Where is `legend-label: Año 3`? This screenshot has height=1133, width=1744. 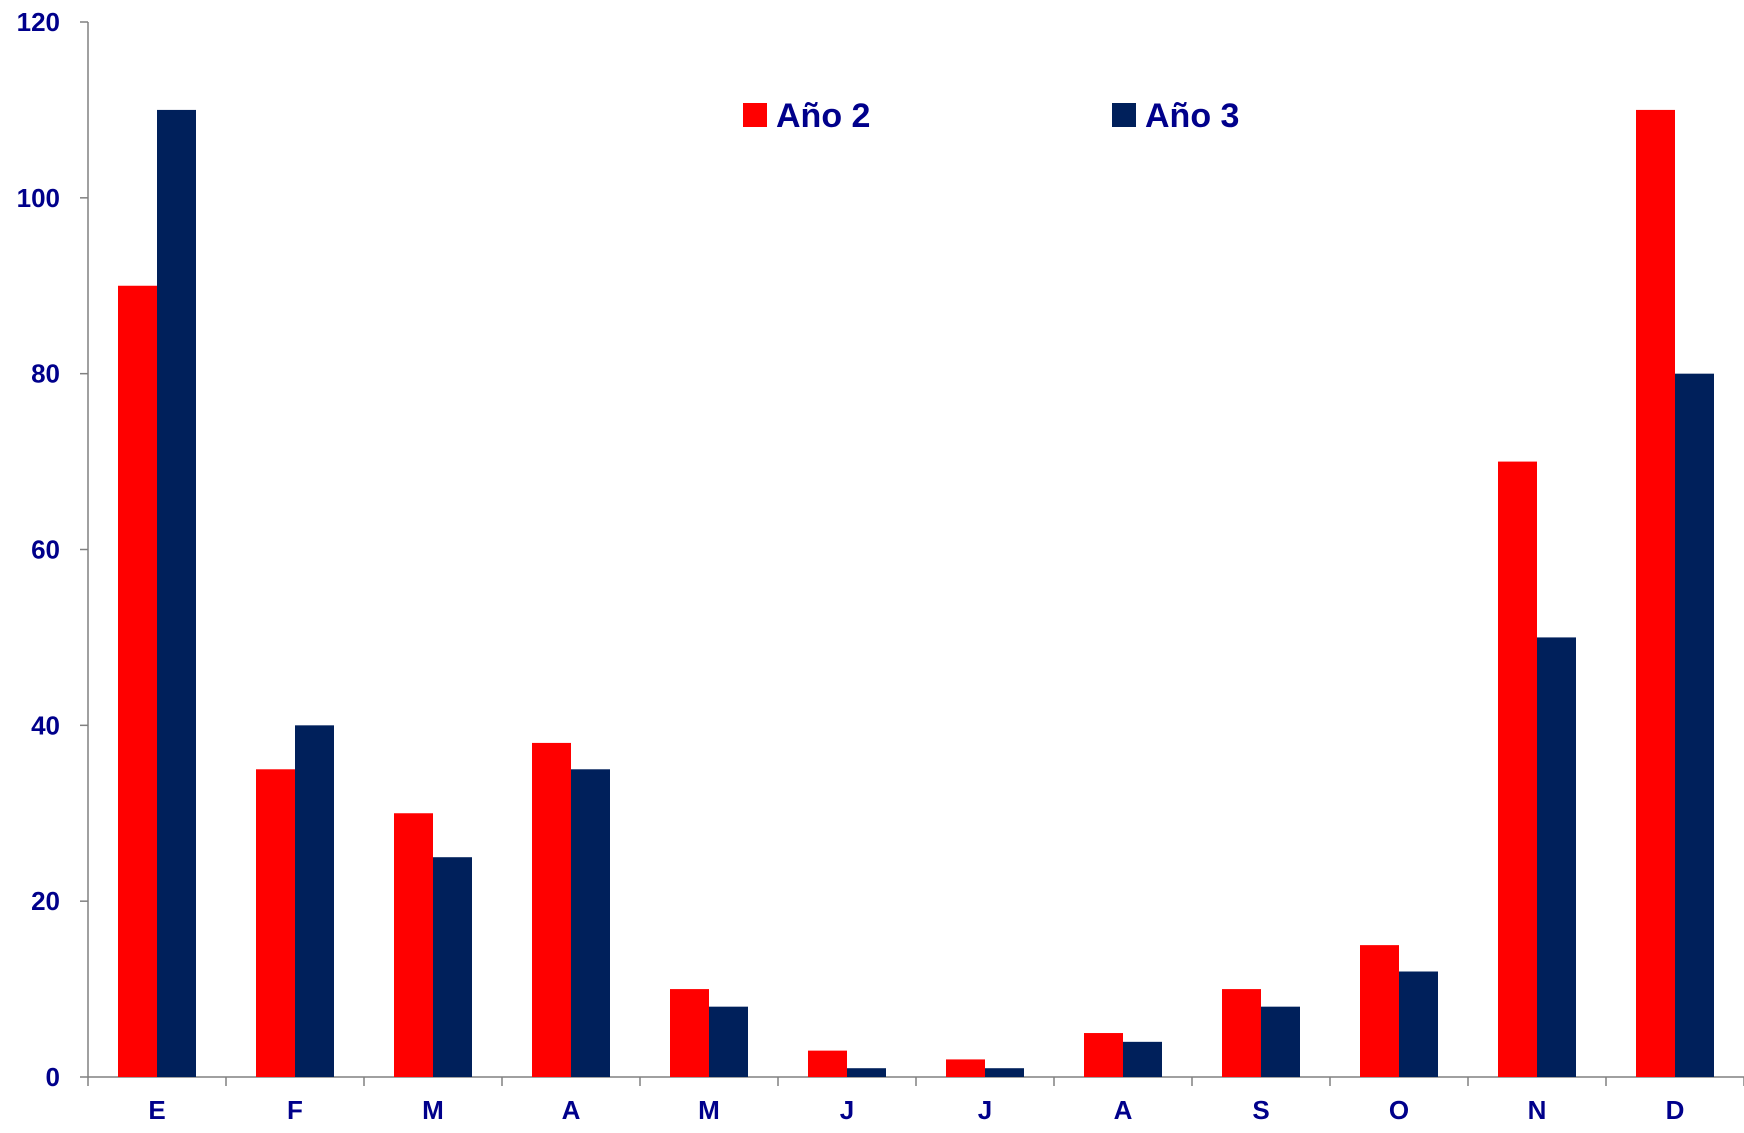
legend-label: Año 3 is located at coordinates (1192, 116).